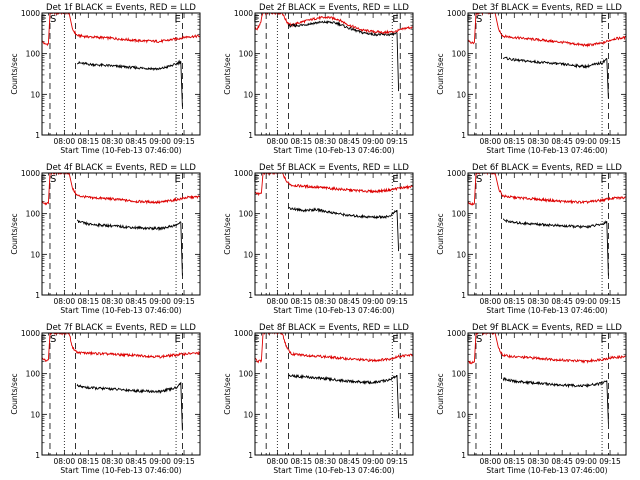 The width and height of the screenshot is (640, 480). Describe the element at coordinates (121, 168) in the screenshot. I see `chart-title: Det 4f BLACK = Events, RED = LLD` at that location.